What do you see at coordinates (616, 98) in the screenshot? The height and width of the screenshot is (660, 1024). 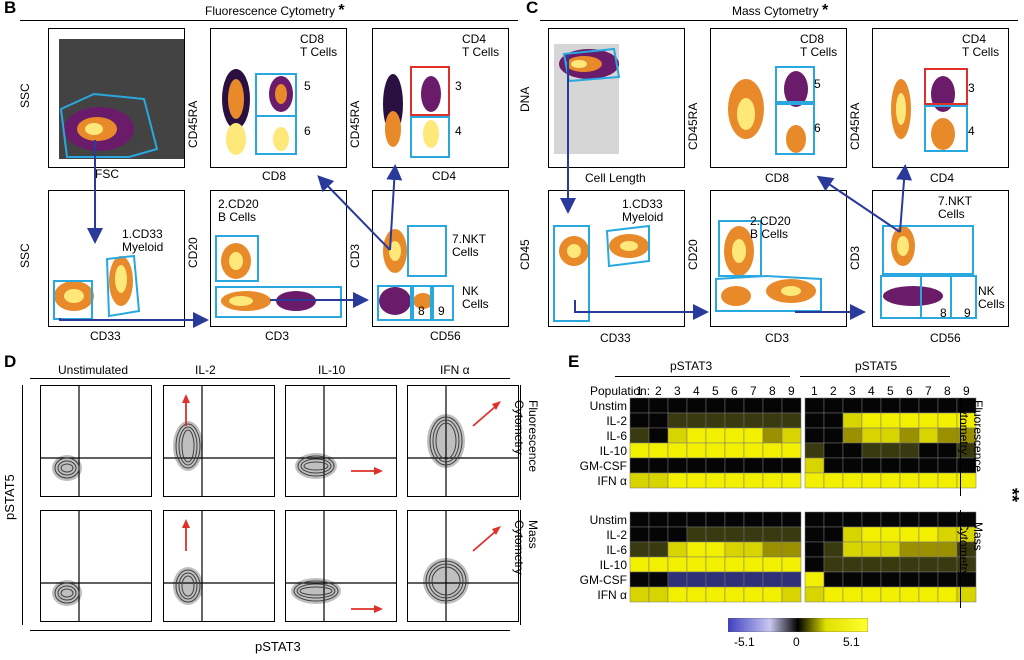 I see `plot-c-dna-celllength` at bounding box center [616, 98].